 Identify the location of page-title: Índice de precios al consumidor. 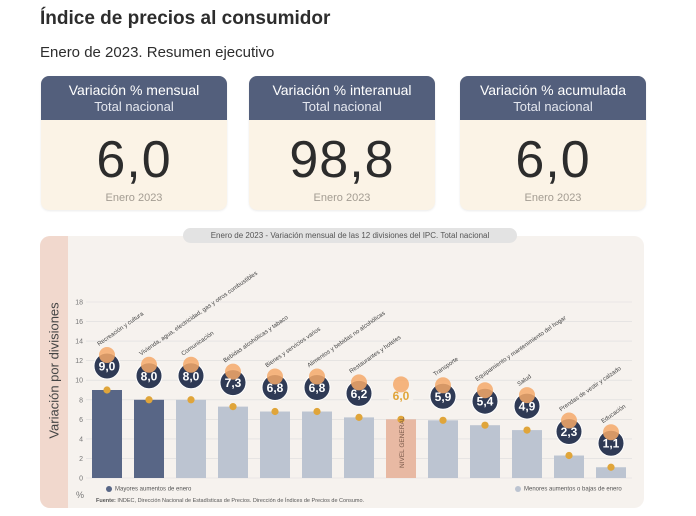
(185, 18).